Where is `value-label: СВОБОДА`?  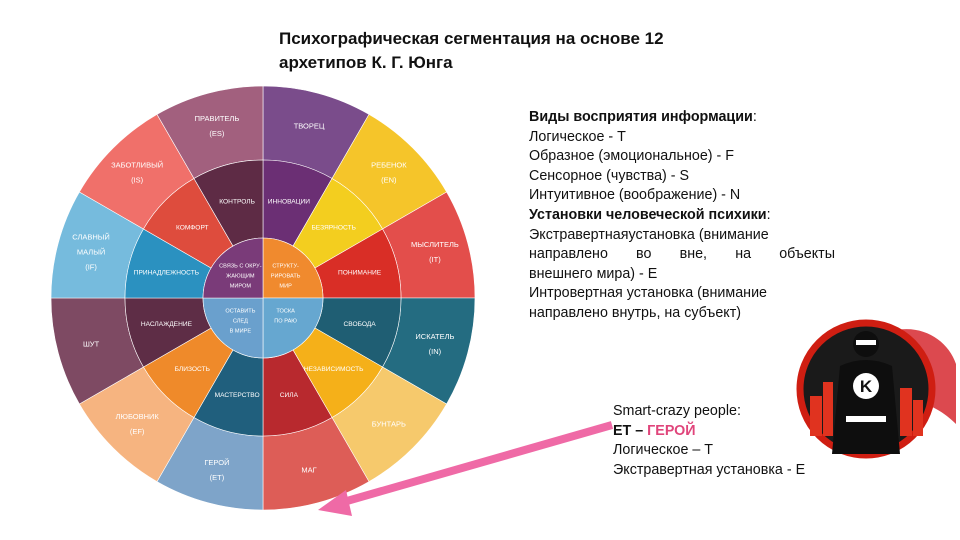 value-label: СВОБОДА is located at coordinates (360, 324).